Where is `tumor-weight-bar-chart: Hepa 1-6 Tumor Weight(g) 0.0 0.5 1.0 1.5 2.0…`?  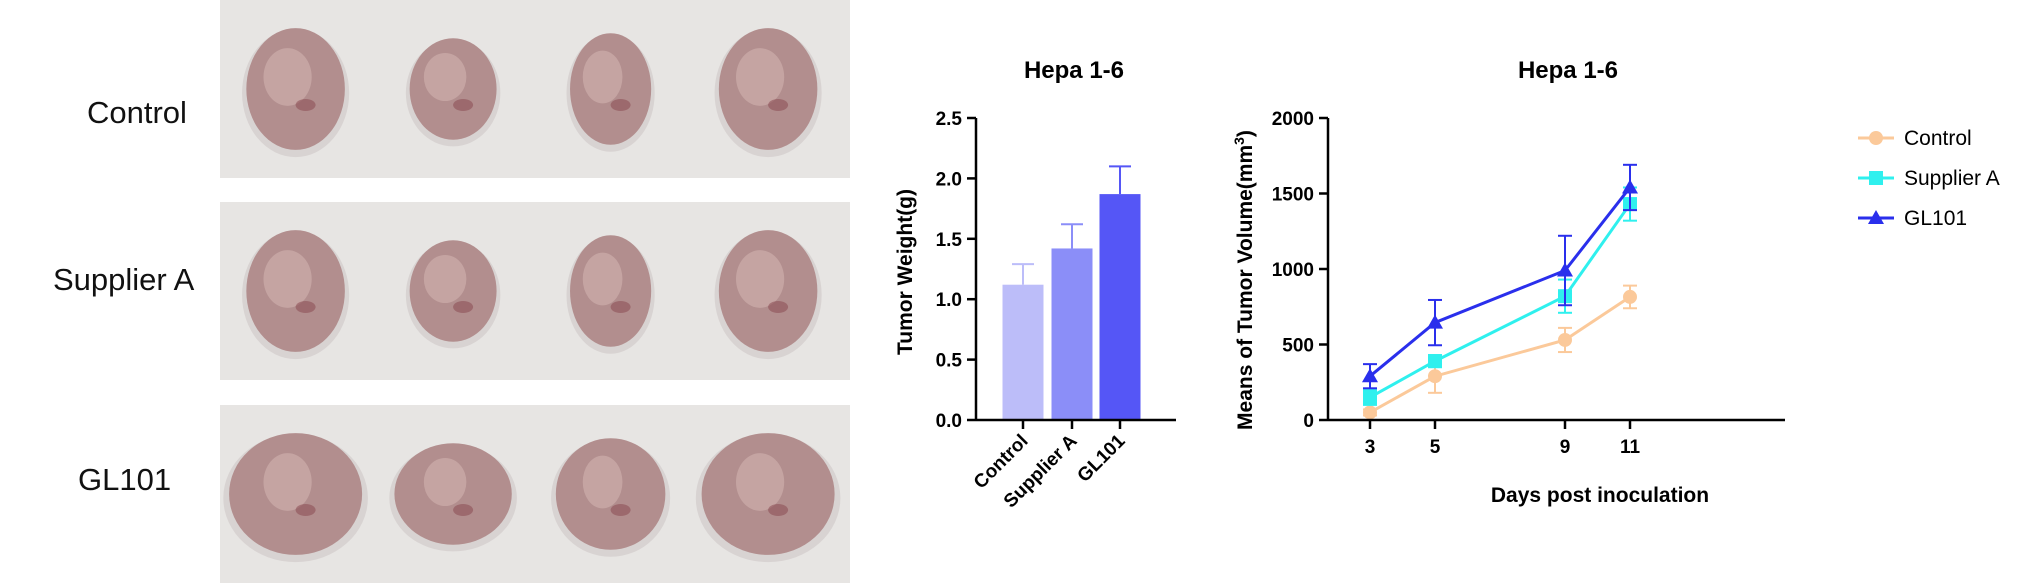 tumor-weight-bar-chart: Hepa 1-6 Tumor Weight(g) 0.0 0.5 1.0 1.5 2.0… is located at coordinates (1035, 284).